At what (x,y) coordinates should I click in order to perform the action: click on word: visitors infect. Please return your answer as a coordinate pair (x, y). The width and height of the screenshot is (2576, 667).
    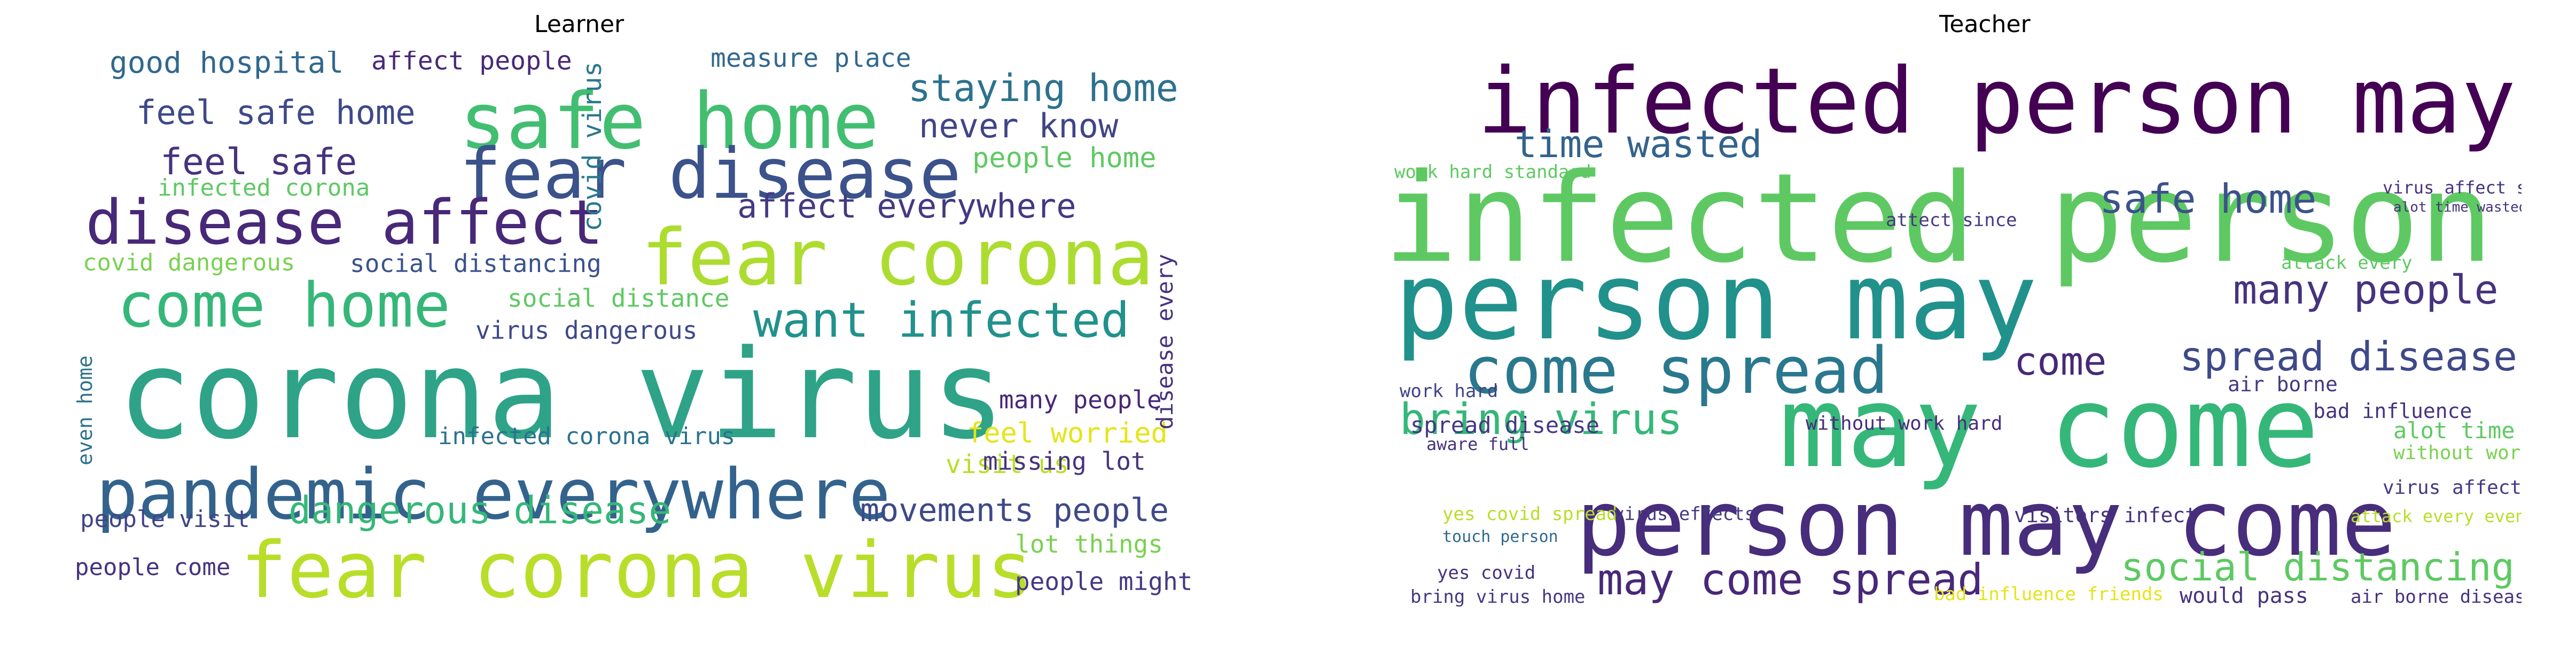
    Looking at the image, I should click on (2106, 515).